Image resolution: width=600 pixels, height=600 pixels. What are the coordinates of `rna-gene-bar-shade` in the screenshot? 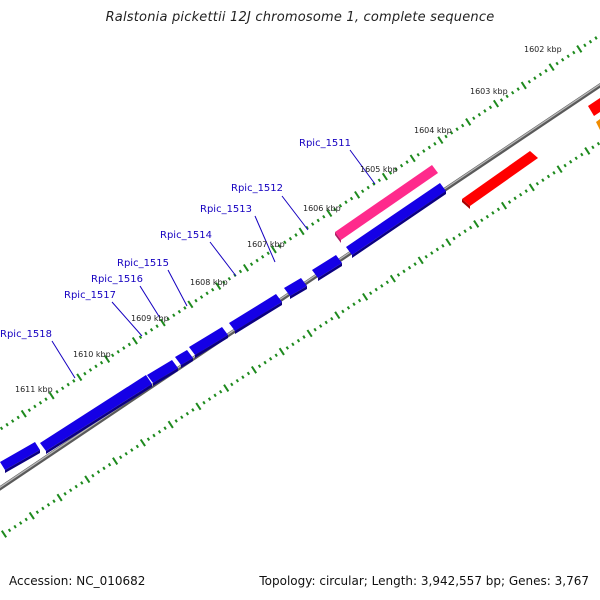 It's located at (338, 237).